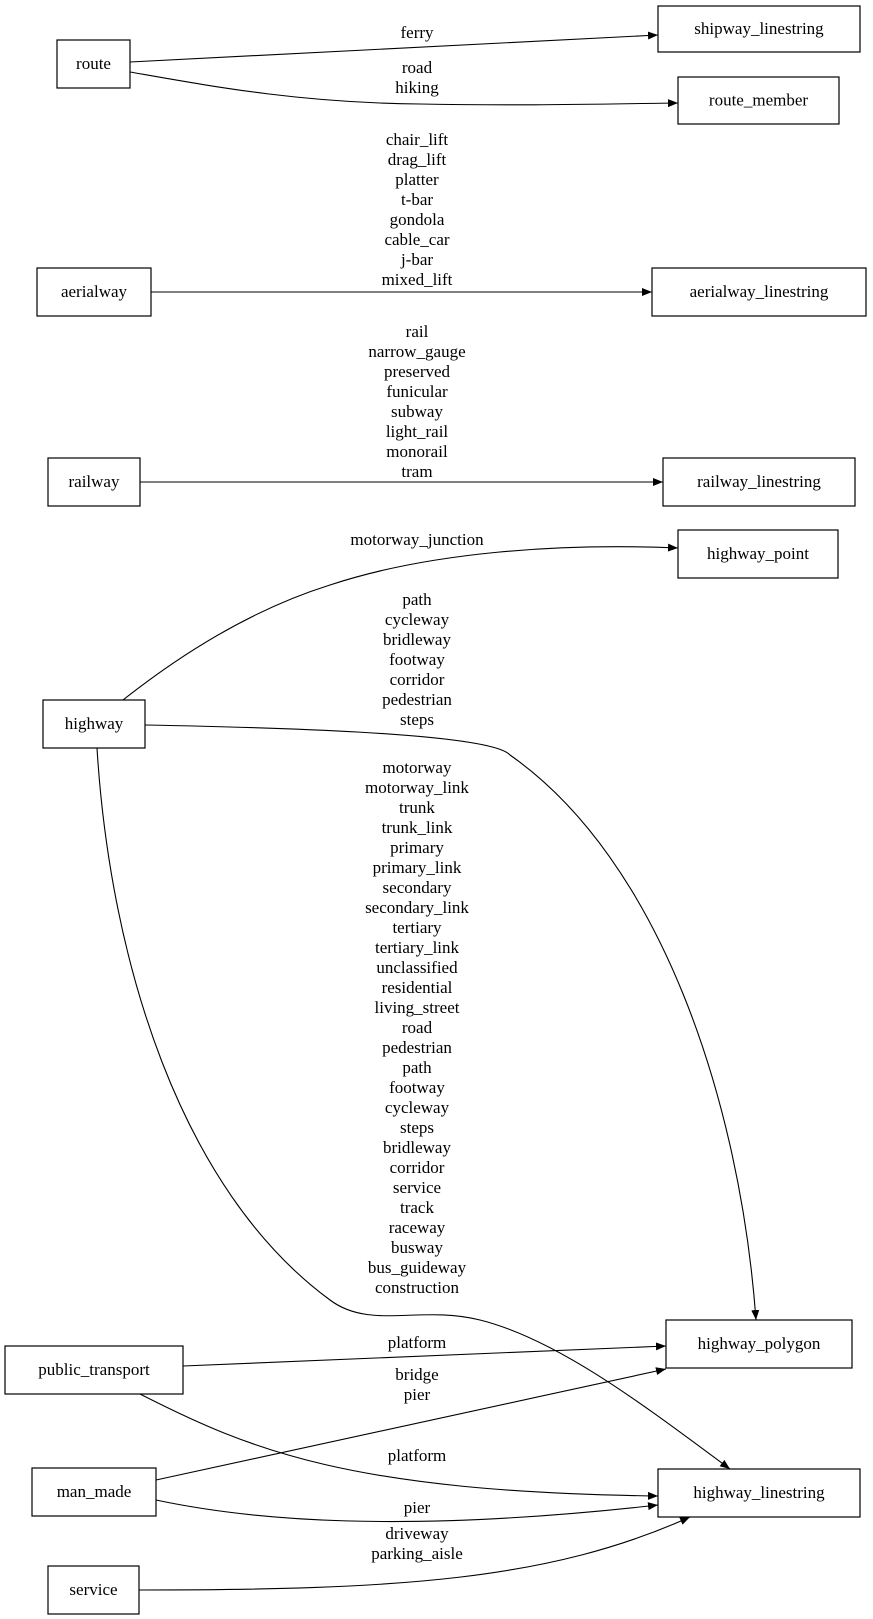 Image resolution: width=873 pixels, height=1619 pixels. I want to click on edge-label: residential, so click(417, 987).